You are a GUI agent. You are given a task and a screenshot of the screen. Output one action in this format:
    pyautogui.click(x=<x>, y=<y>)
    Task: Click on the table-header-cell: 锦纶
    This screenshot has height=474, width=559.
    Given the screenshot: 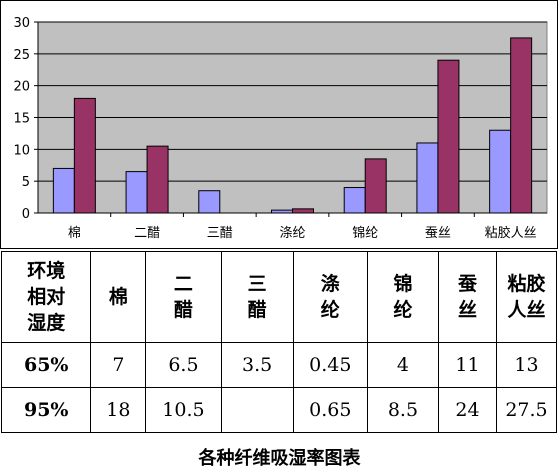 What is the action you would take?
    pyautogui.click(x=403, y=297)
    